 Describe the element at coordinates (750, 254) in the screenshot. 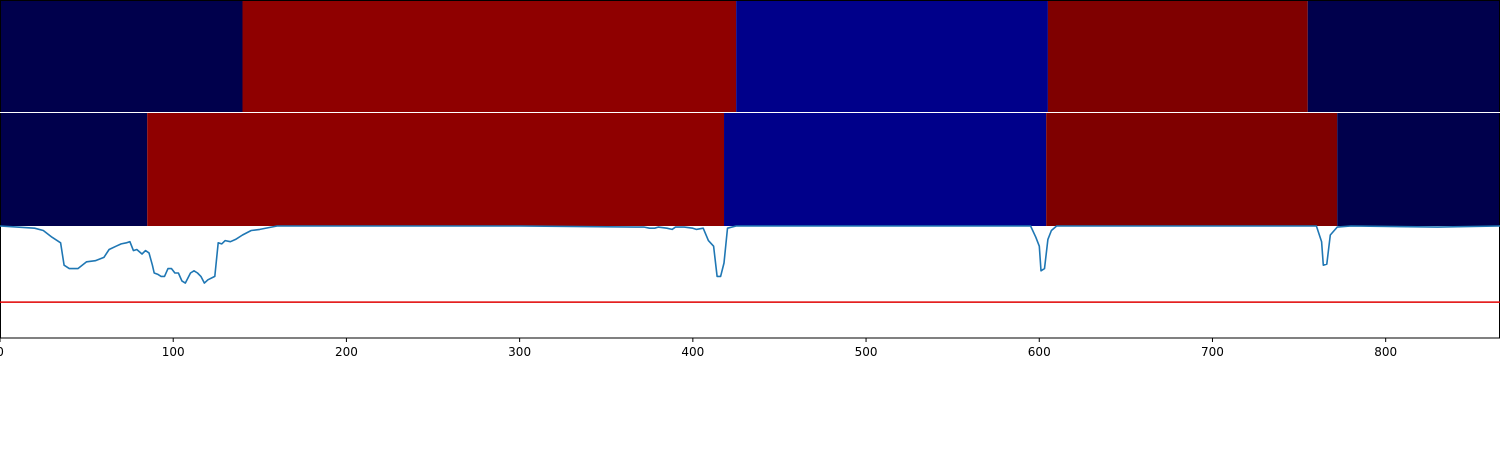

I see `signal-line` at that location.